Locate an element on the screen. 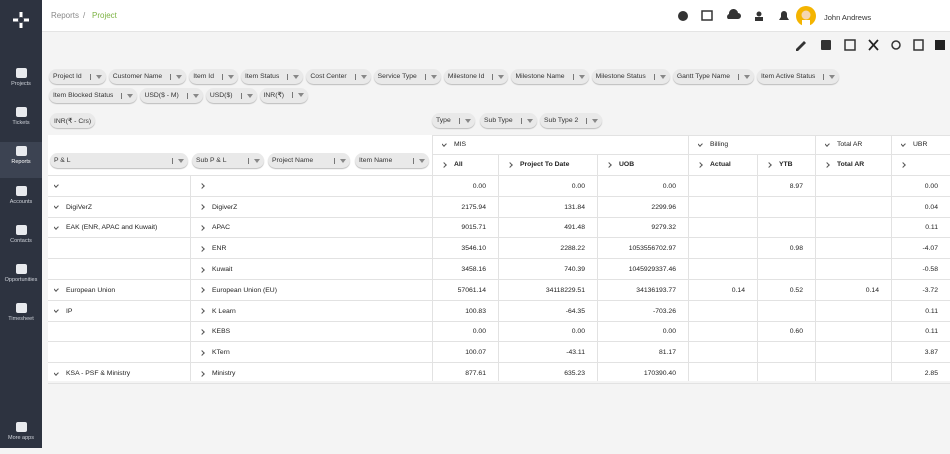 This screenshot has height=454, width=950. field-chip: Sub Type is located at coordinates (508, 120).